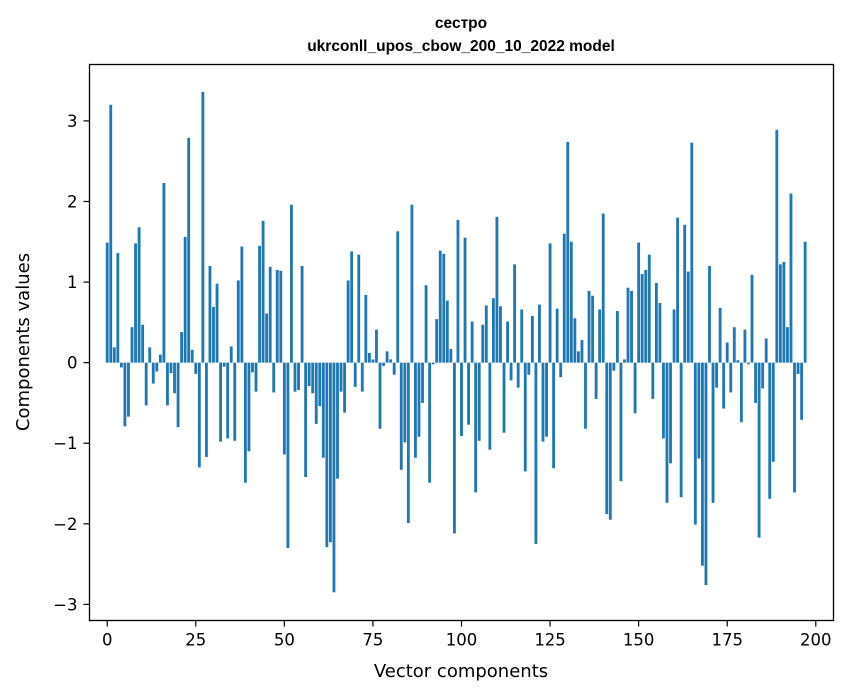  I want to click on y-tick-label: 0, so click(72, 363).